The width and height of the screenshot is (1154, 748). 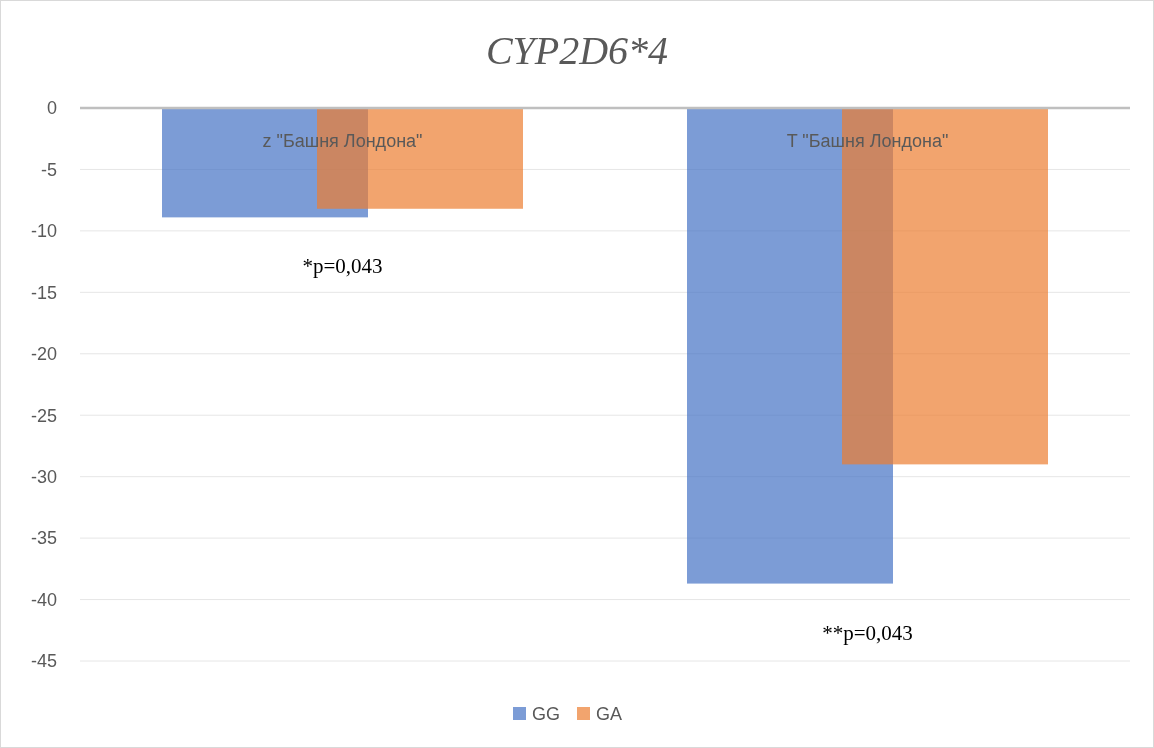 I want to click on chart-title: CYP2D6*4, so click(x=577, y=50).